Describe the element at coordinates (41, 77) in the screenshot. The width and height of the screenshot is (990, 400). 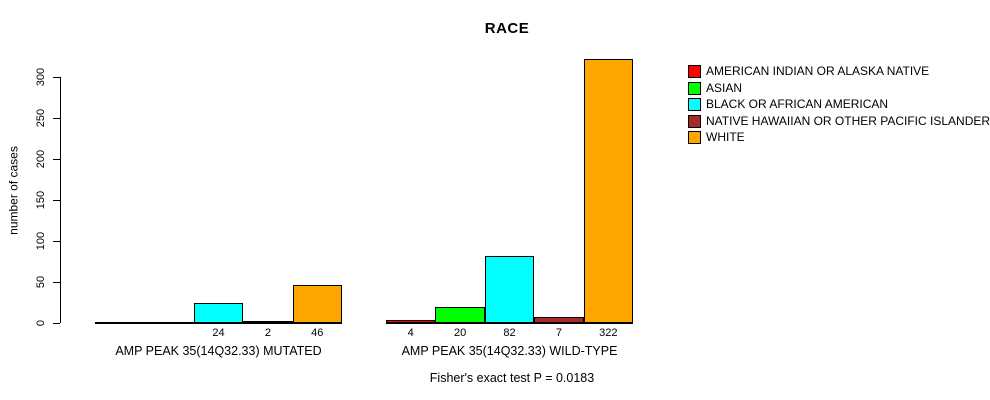
I see `y-tick-label: 300` at that location.